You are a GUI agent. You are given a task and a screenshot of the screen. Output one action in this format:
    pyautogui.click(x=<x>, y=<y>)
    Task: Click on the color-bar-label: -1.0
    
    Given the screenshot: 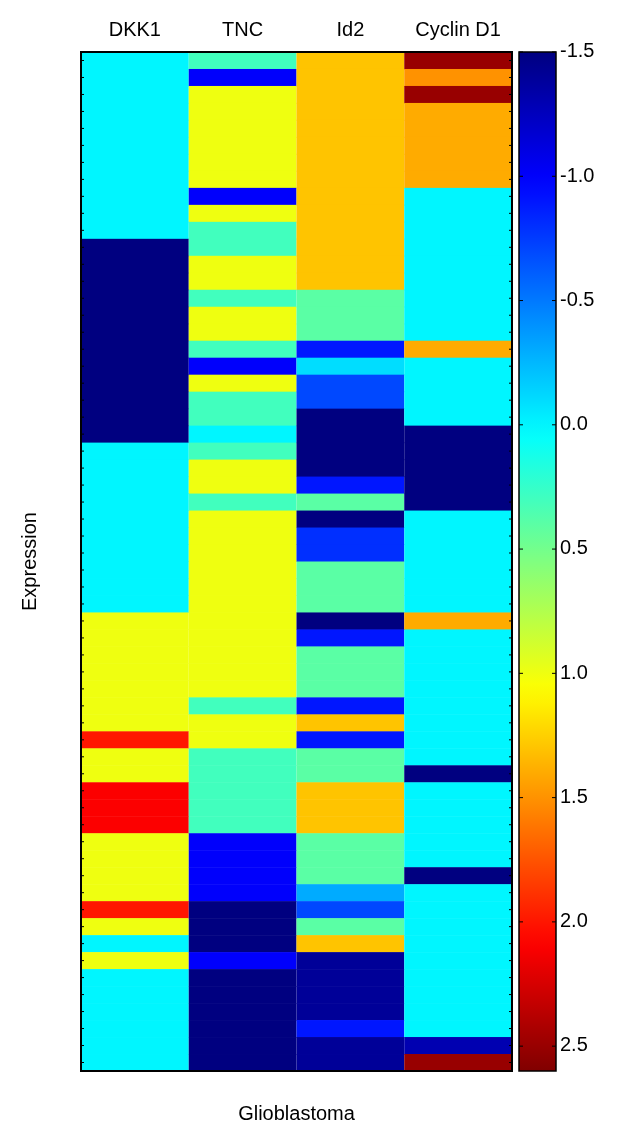 What is the action you would take?
    pyautogui.click(x=577, y=174)
    